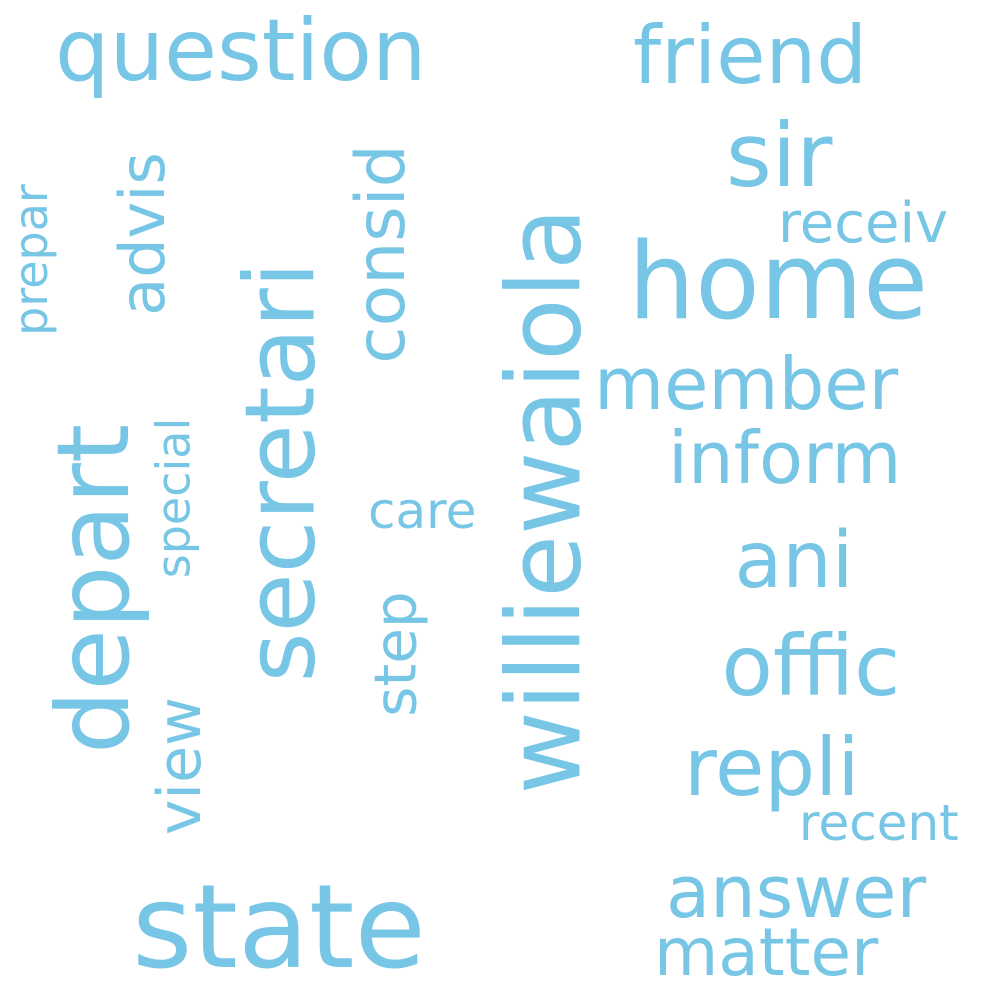 This screenshot has height=1000, width=1000. I want to click on word-sir: sir, so click(779, 155).